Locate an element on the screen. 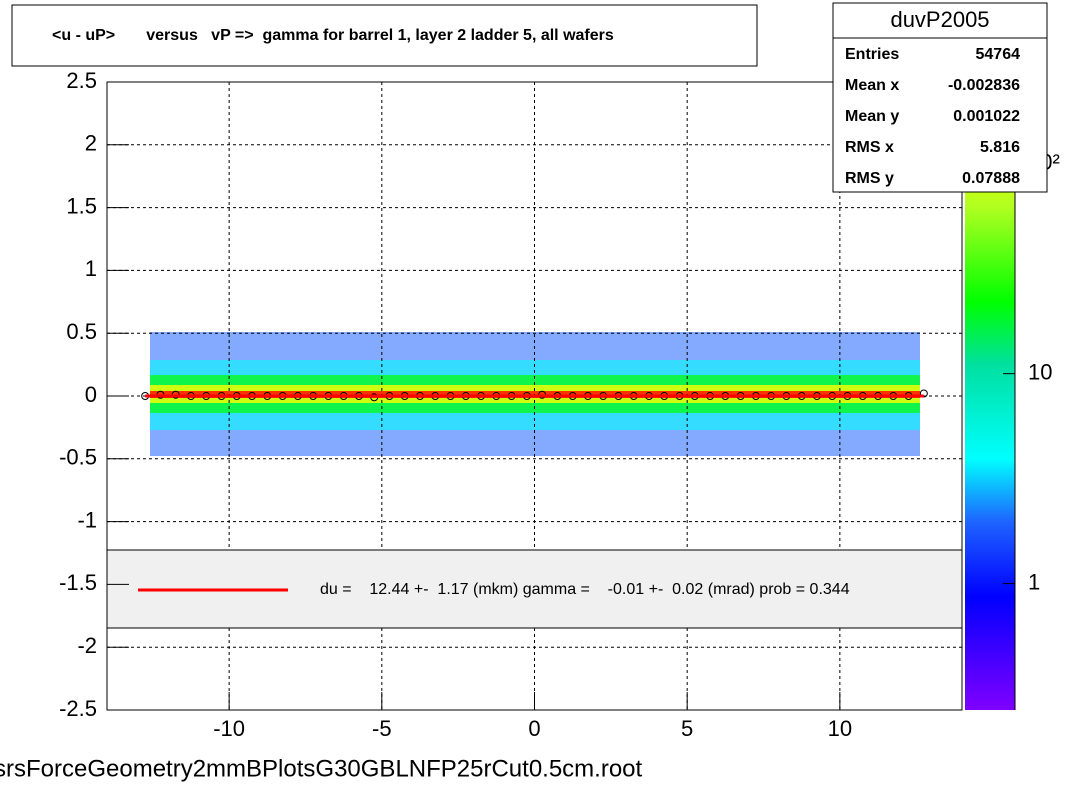  y-tick-label: -0.5 is located at coordinates (78, 457).